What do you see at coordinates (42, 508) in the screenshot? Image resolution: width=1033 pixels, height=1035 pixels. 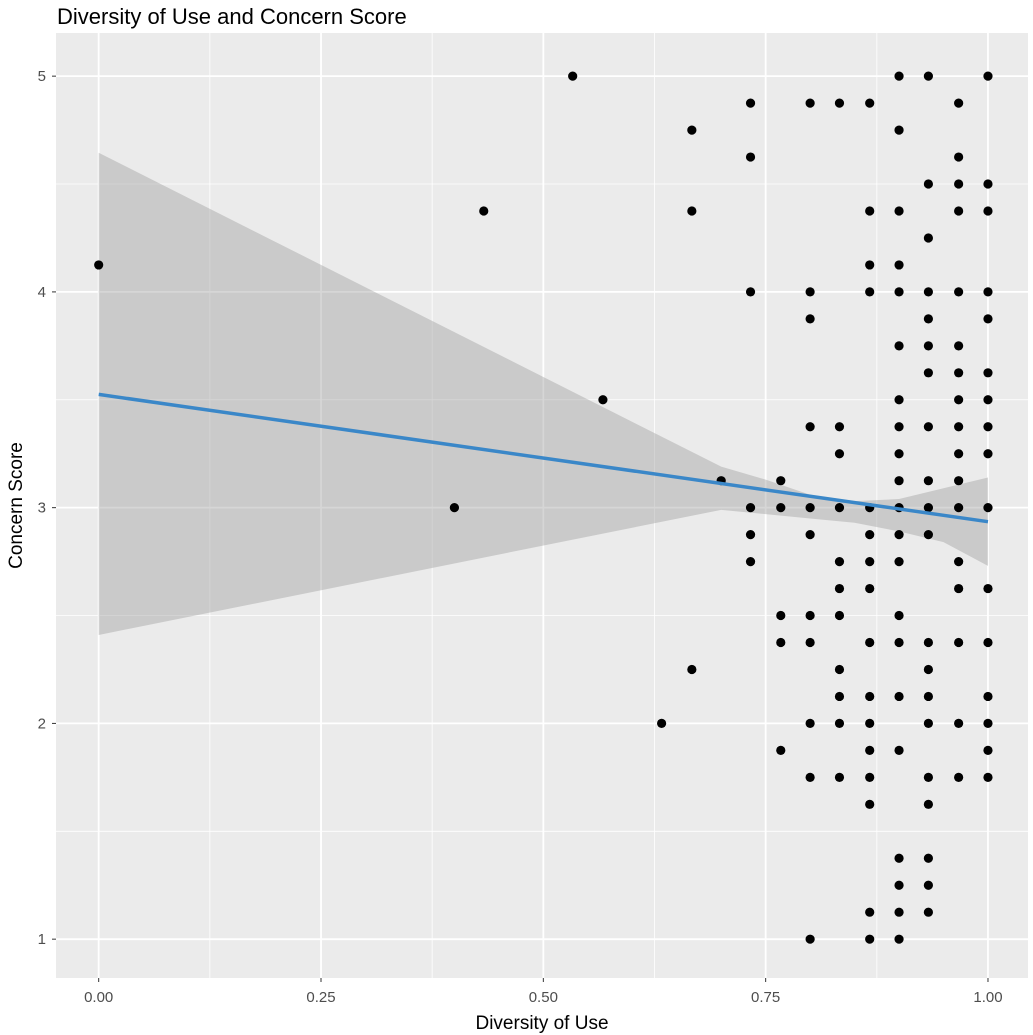 I see `y-tick-label: 3` at bounding box center [42, 508].